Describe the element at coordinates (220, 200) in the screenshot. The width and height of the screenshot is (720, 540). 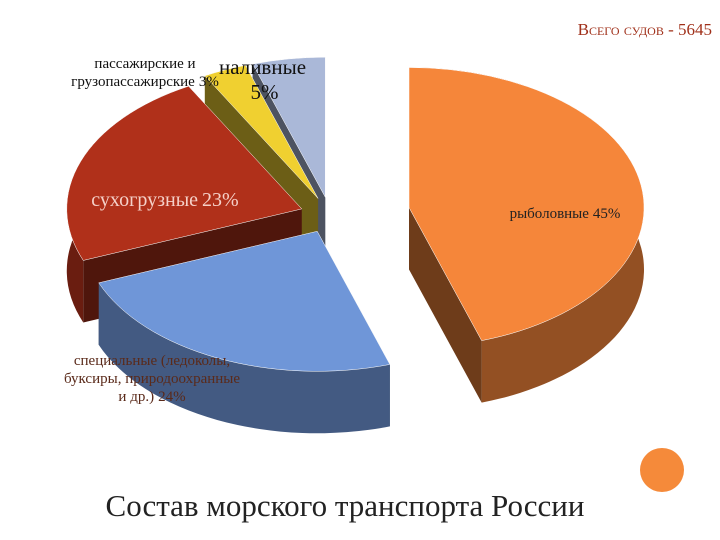
I see `value-label: 23%` at that location.